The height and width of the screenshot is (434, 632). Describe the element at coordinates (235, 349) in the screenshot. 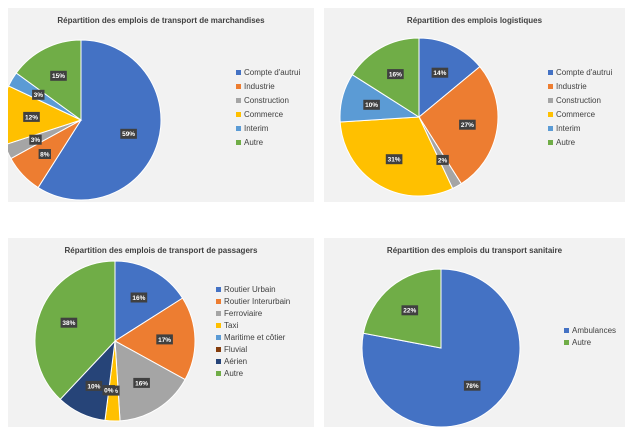

I see `legend-label: Fluvial` at that location.